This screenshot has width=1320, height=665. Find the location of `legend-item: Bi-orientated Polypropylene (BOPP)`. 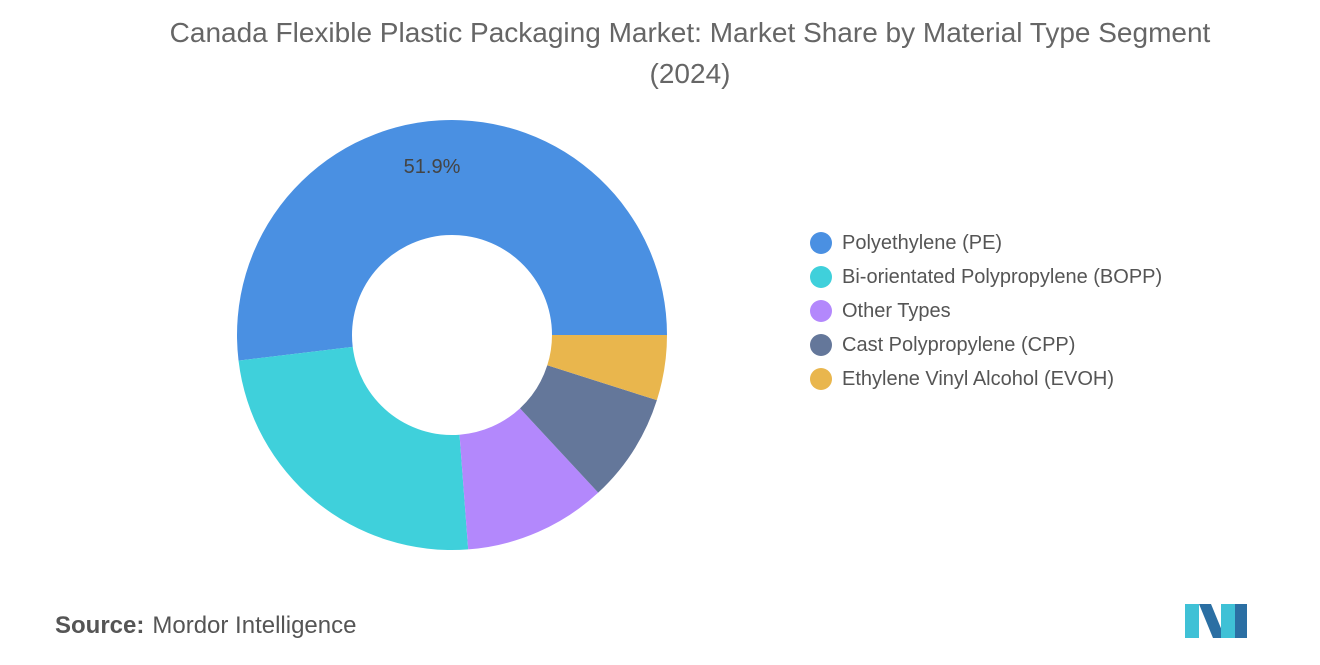

legend-item: Bi-orientated Polypropylene (BOPP) is located at coordinates (1000, 277).